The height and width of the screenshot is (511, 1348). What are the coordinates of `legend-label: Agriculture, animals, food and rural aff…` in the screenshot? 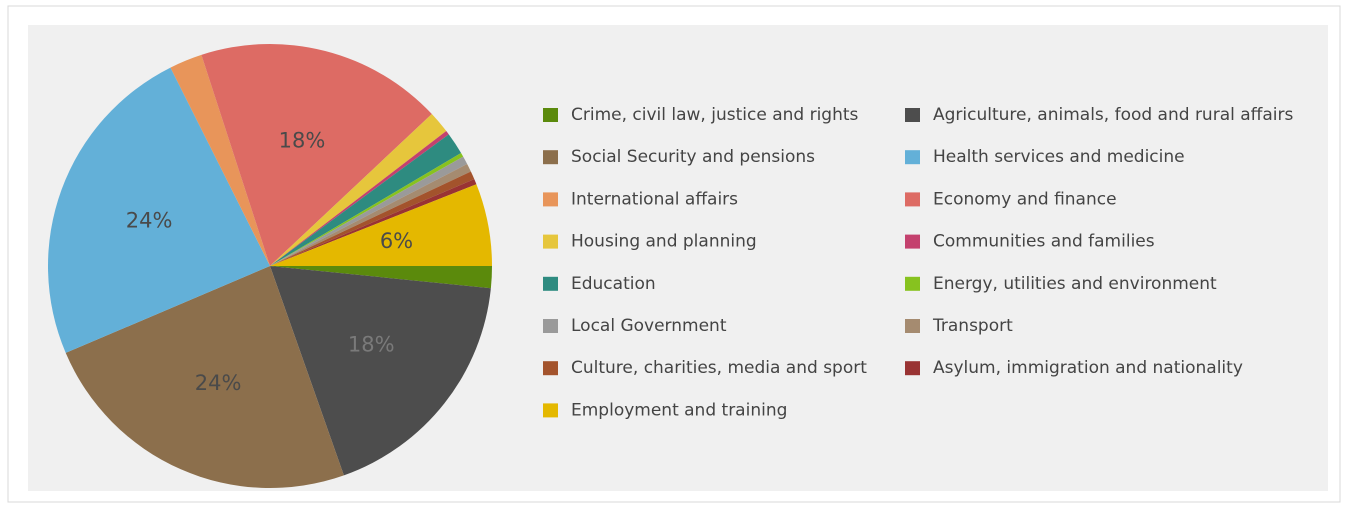 It's located at (1113, 115).